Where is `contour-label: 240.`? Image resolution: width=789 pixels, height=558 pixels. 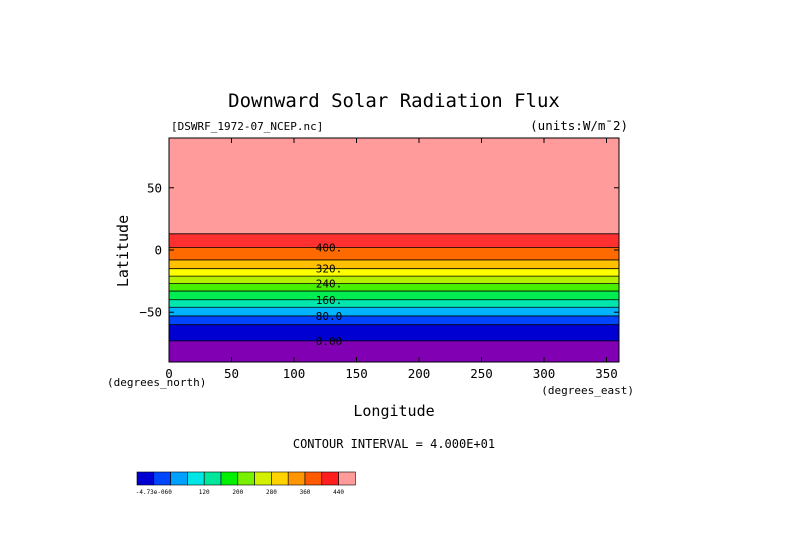
contour-label: 240. is located at coordinates (329, 284).